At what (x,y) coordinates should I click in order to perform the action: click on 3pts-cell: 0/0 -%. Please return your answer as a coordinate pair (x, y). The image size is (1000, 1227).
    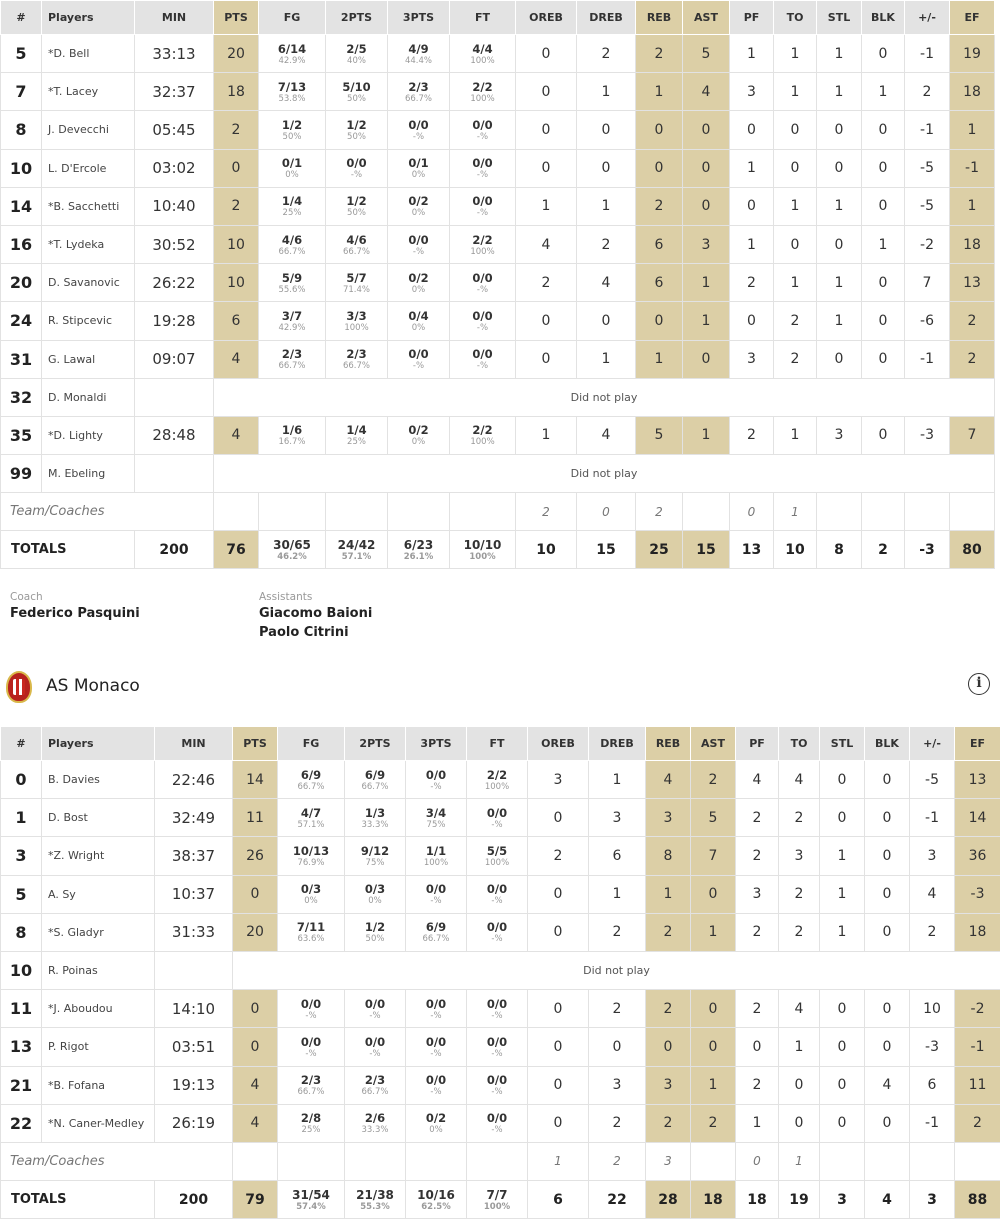
    Looking at the image, I should click on (436, 1085).